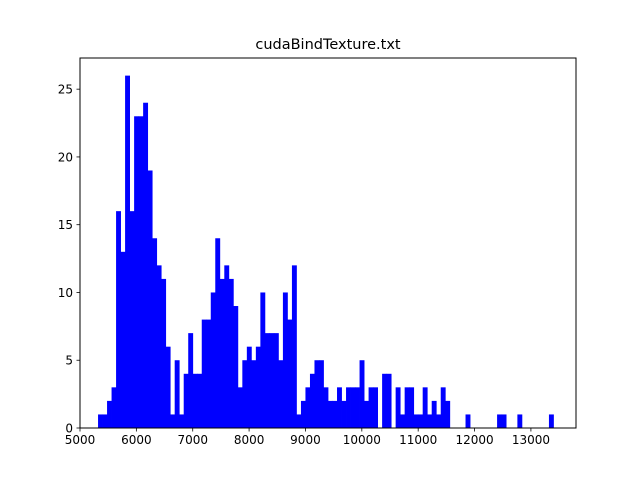 This screenshot has height=484, width=640. I want to click on x-tick-label: 9000, so click(305, 440).